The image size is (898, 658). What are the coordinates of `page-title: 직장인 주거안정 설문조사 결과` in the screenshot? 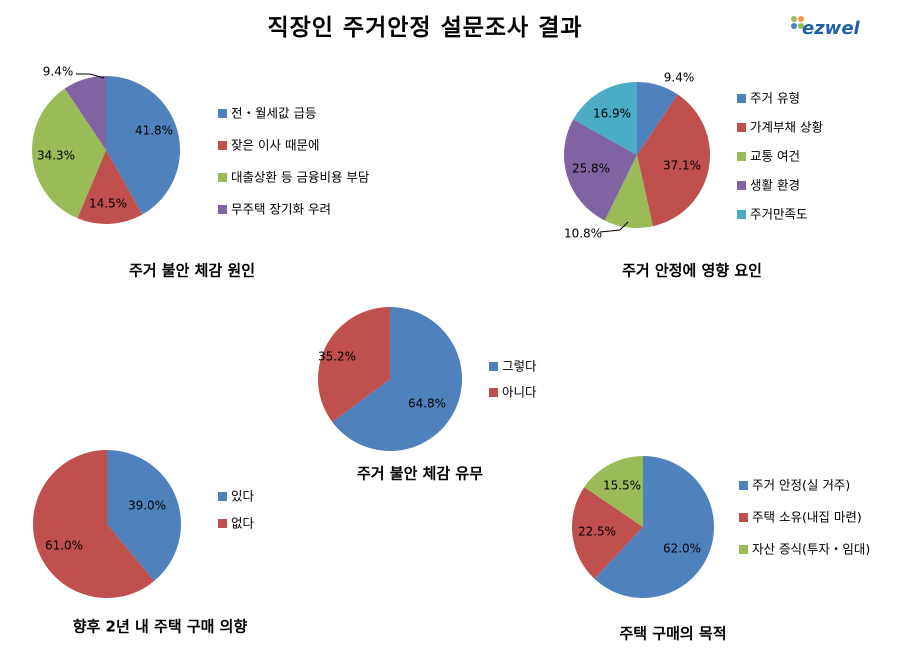 It's located at (425, 28).